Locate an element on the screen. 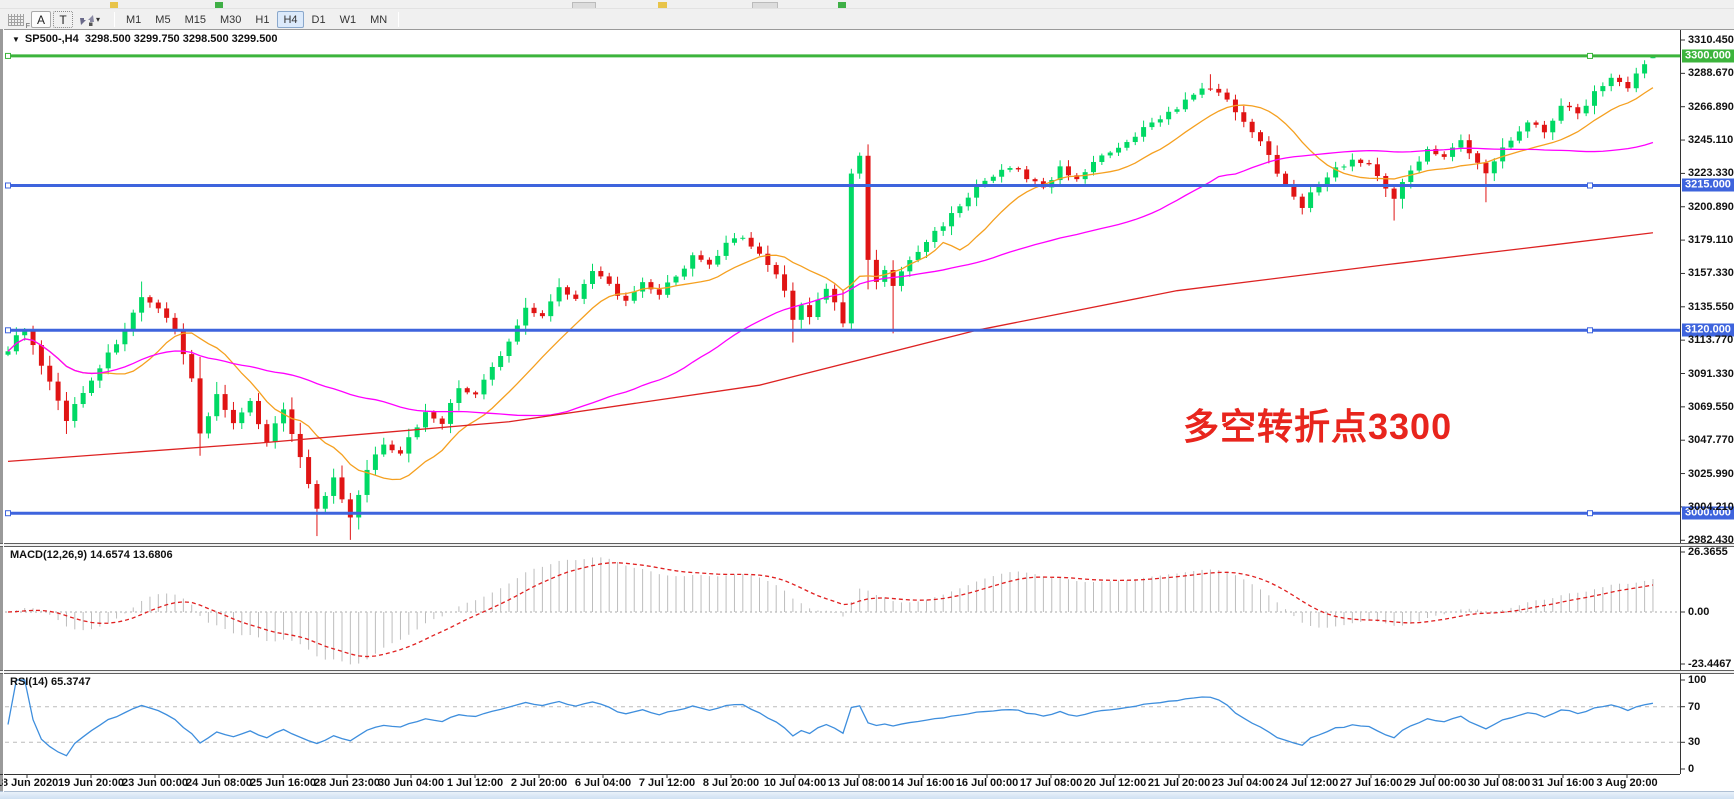  timeframe-button-d1: D1 is located at coordinates (318, 19).